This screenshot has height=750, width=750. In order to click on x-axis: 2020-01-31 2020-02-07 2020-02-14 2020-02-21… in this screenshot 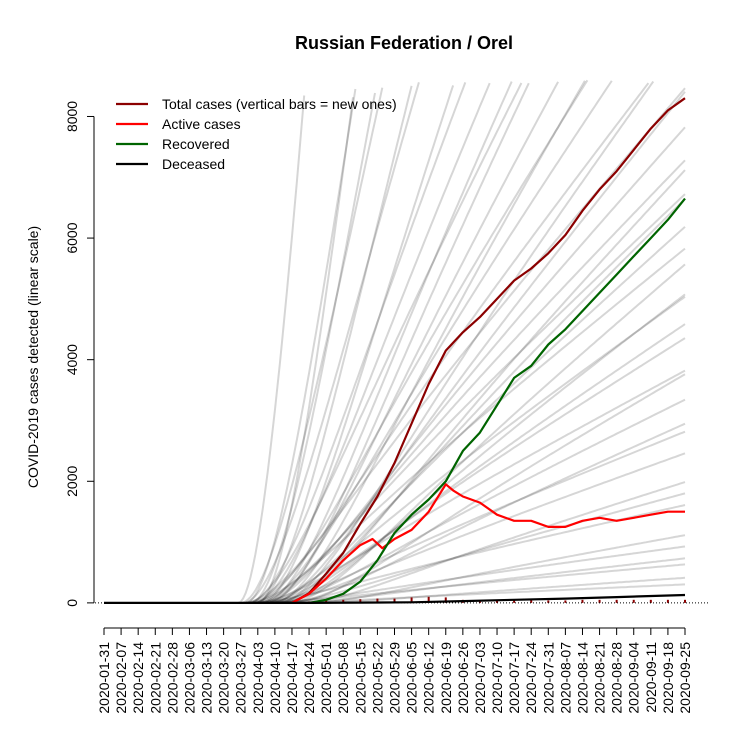, I will do `click(394, 670)`.